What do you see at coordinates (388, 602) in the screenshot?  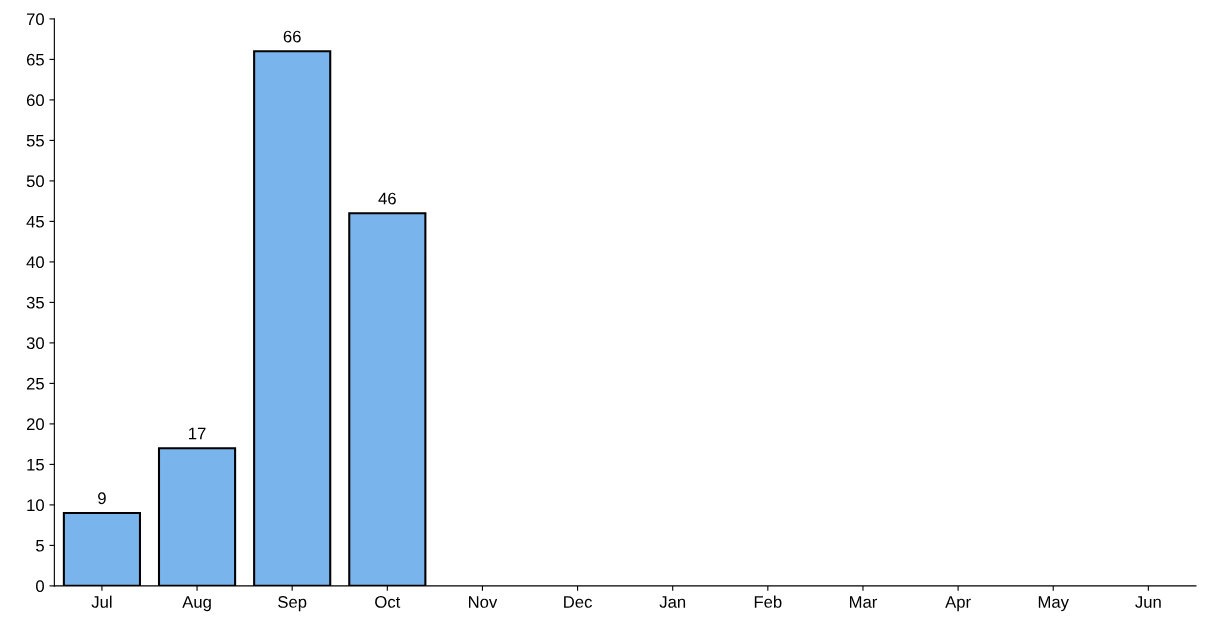 I see `x-tick-label: Oct` at bounding box center [388, 602].